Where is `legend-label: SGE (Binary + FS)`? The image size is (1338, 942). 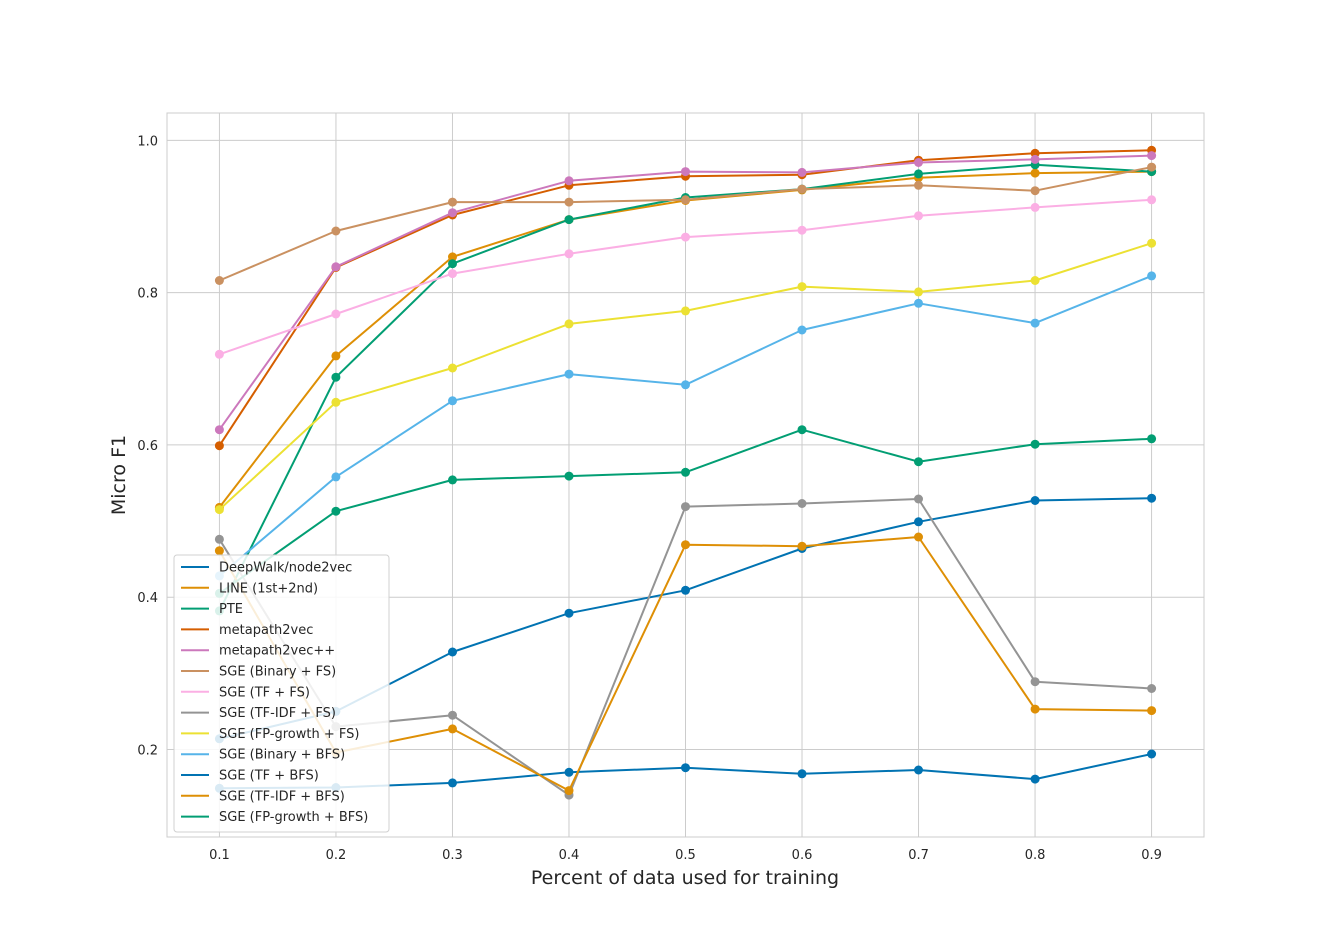 legend-label: SGE (Binary + FS) is located at coordinates (277, 672).